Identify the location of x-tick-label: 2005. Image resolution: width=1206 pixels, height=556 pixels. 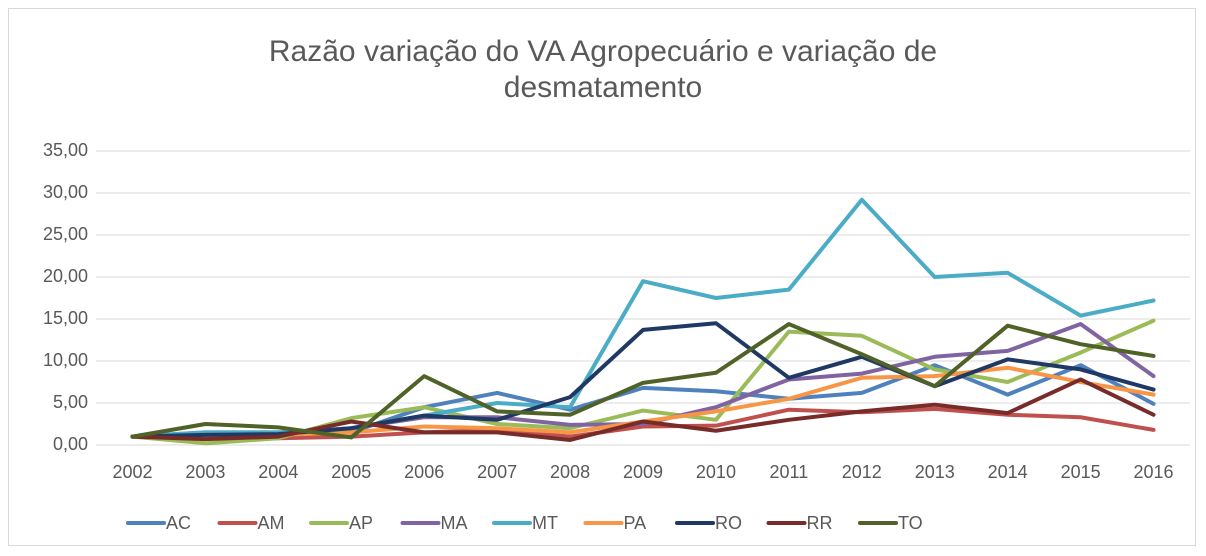
(351, 472).